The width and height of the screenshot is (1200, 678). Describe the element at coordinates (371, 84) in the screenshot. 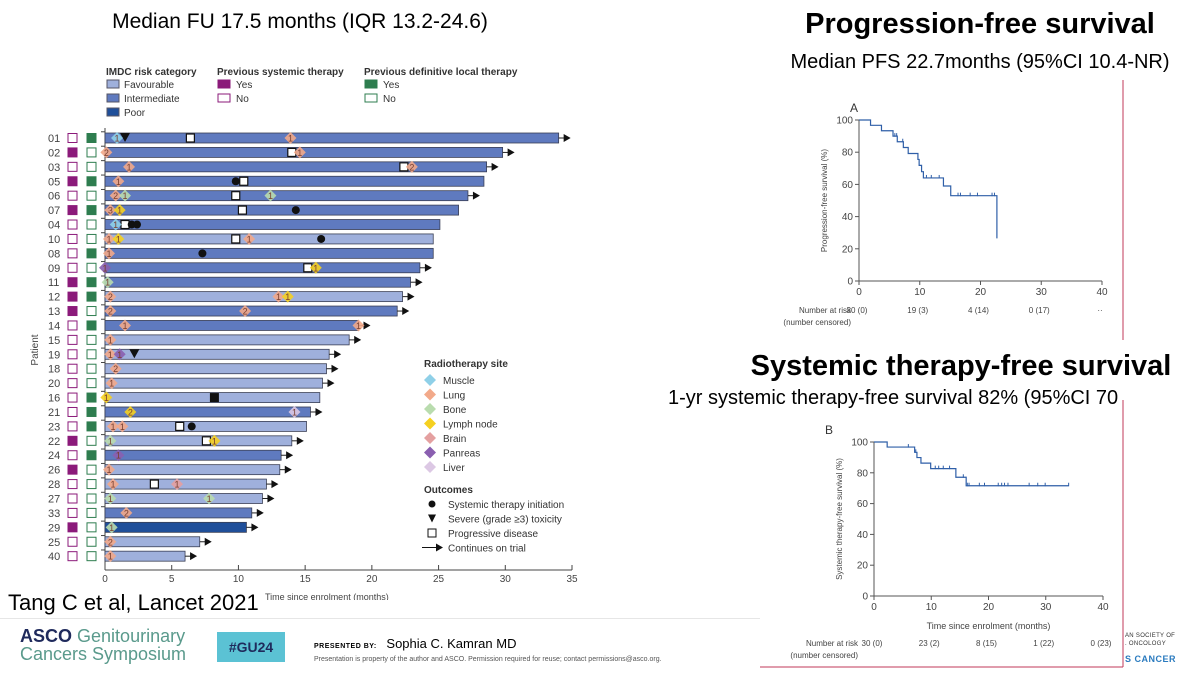

I see `legend-swatch-local-yes` at that location.